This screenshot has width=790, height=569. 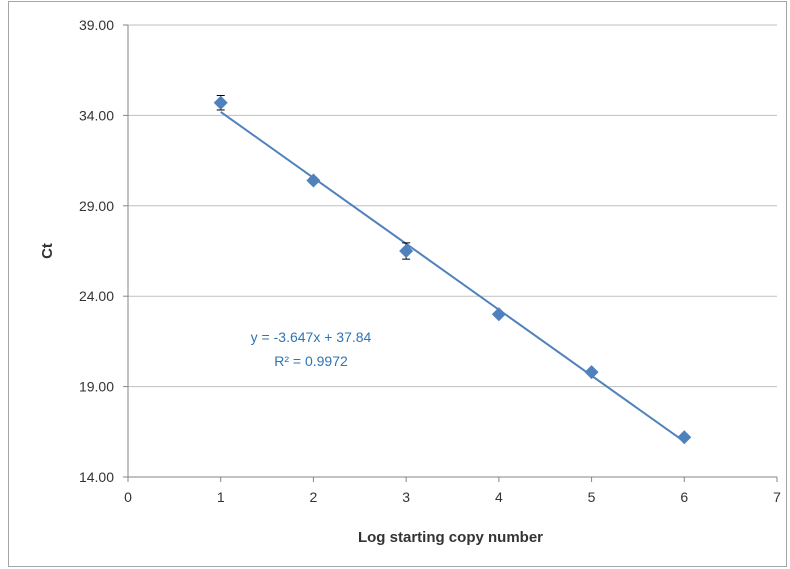 I want to click on y-tick-label: 14.00, so click(x=96, y=477).